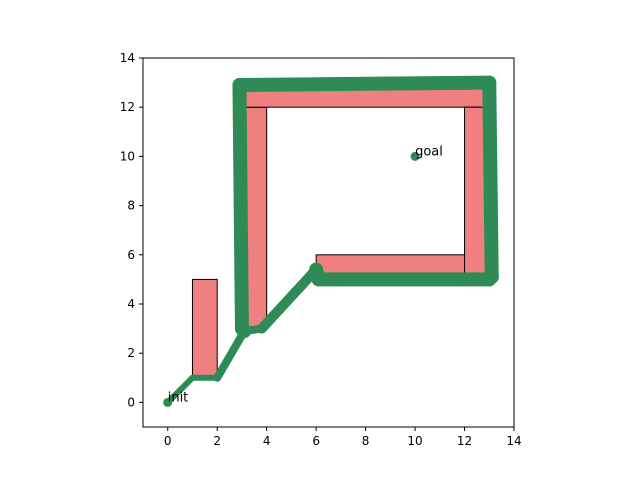  Describe the element at coordinates (168, 402) in the screenshot. I see `point-marker-init` at that location.